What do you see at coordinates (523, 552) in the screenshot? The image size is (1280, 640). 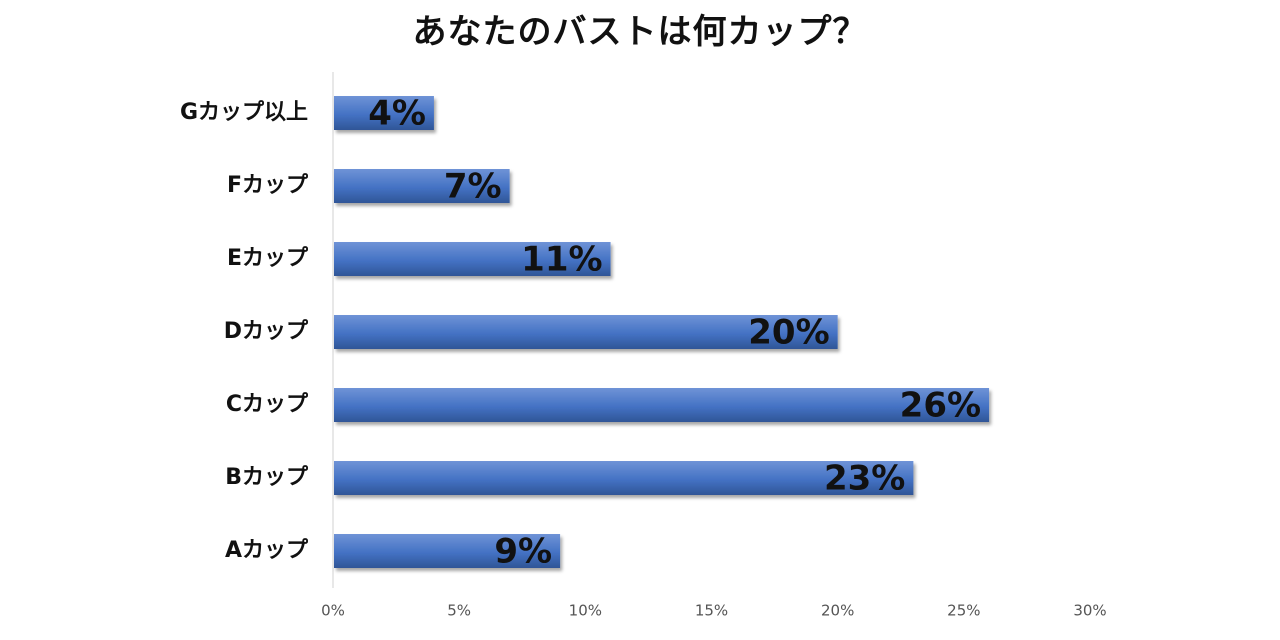 I see `data-label: 9%` at bounding box center [523, 552].